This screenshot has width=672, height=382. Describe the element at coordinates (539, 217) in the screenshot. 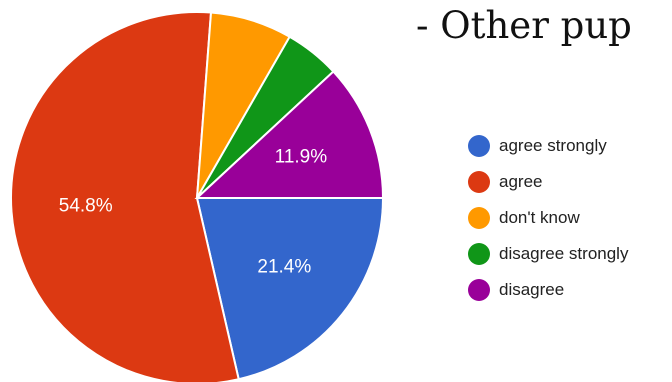

I see `legend-label: don't know` at that location.